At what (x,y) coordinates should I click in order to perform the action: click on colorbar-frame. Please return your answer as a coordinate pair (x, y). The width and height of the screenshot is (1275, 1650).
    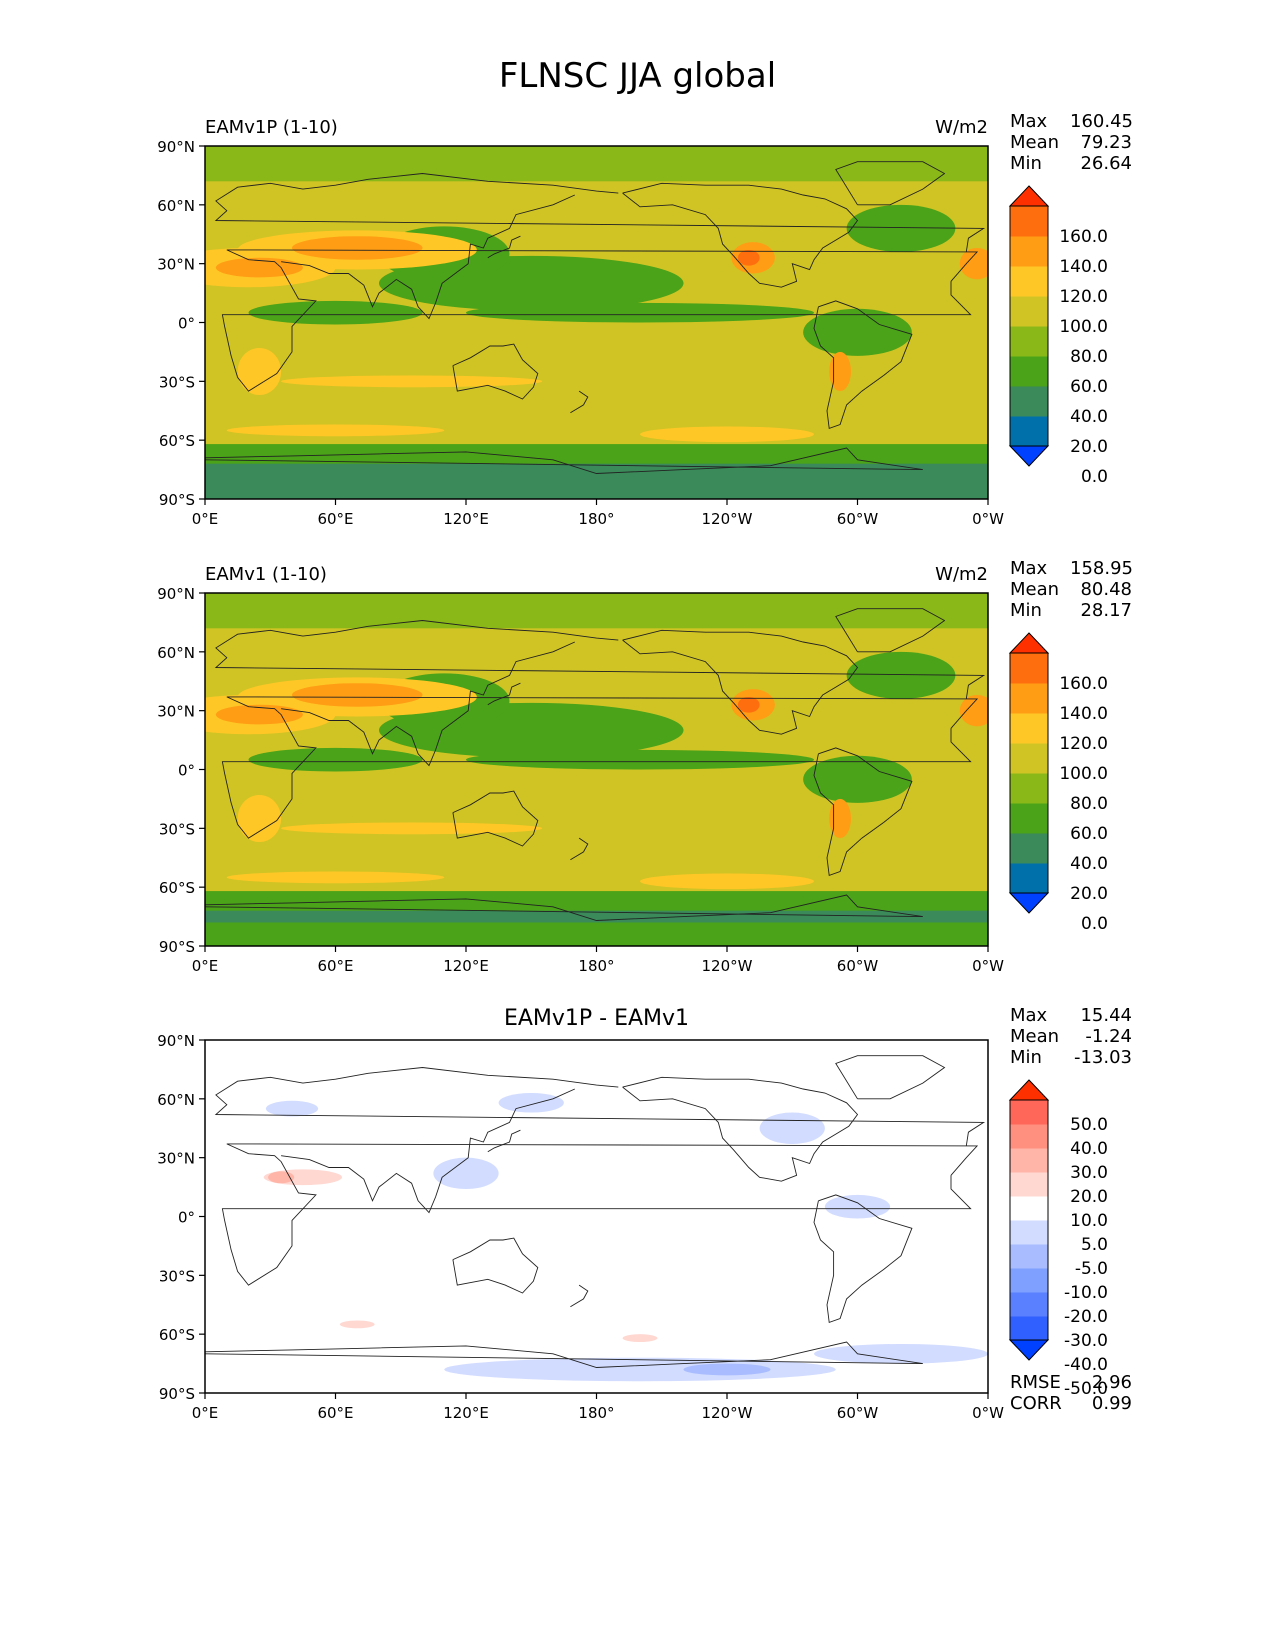
    Looking at the image, I should click on (1029, 1220).